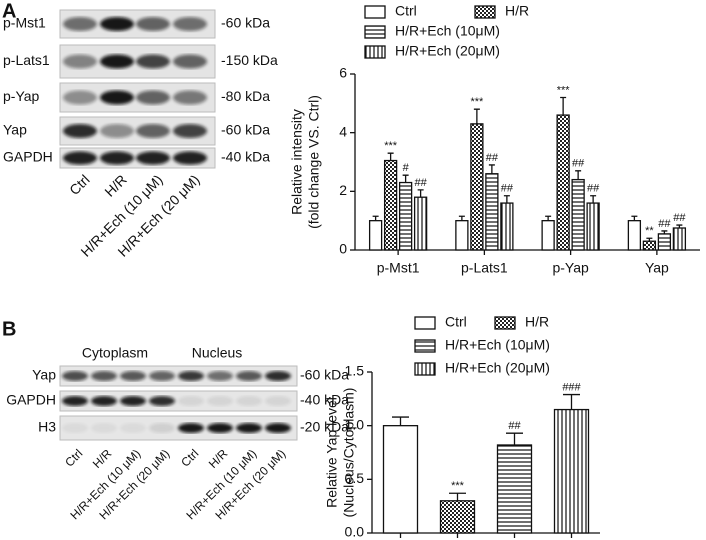 Image resolution: width=706 pixels, height=540 pixels. What do you see at coordinates (355, 371) in the screenshot?
I see `y-tick-label: 1.5` at bounding box center [355, 371].